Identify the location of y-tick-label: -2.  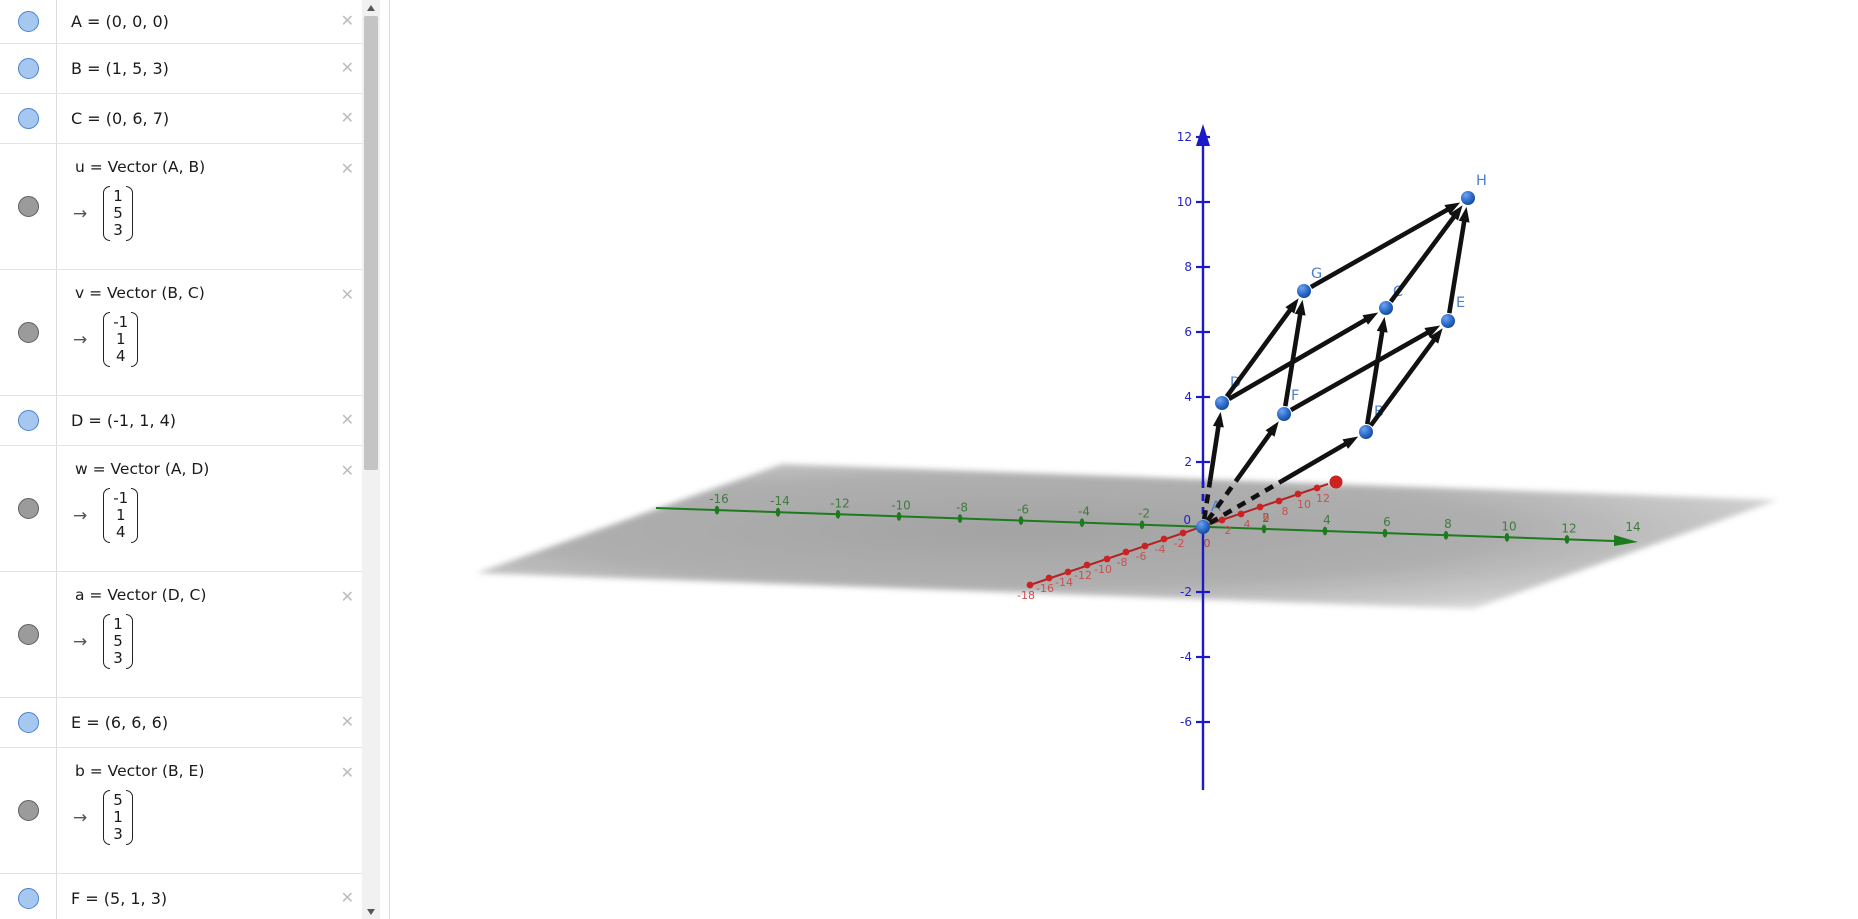
(1144, 514).